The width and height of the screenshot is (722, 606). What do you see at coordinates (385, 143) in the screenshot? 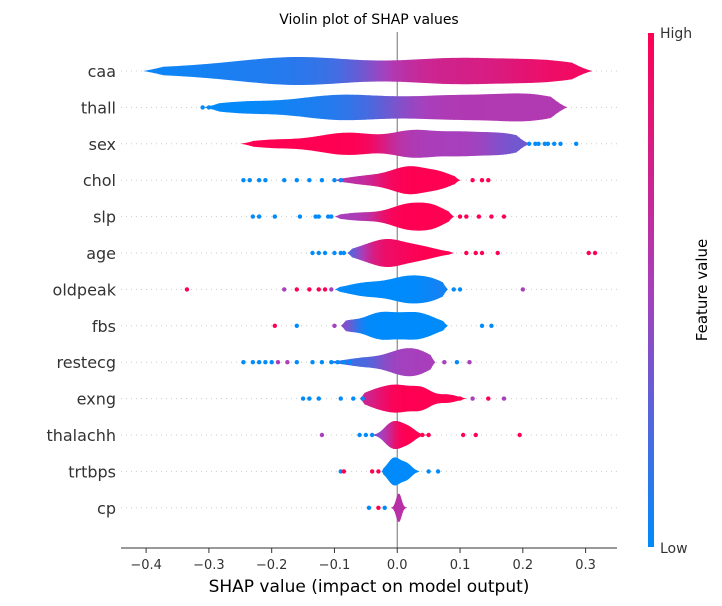
I see `violin-sex` at bounding box center [385, 143].